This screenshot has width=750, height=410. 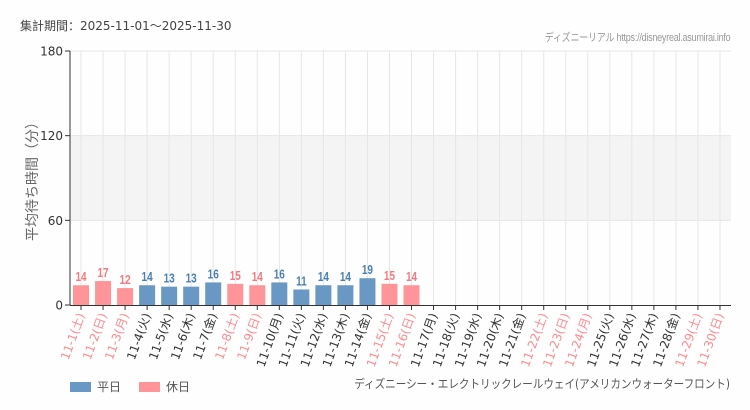 I want to click on bar-value-label: 17, so click(x=102, y=273).